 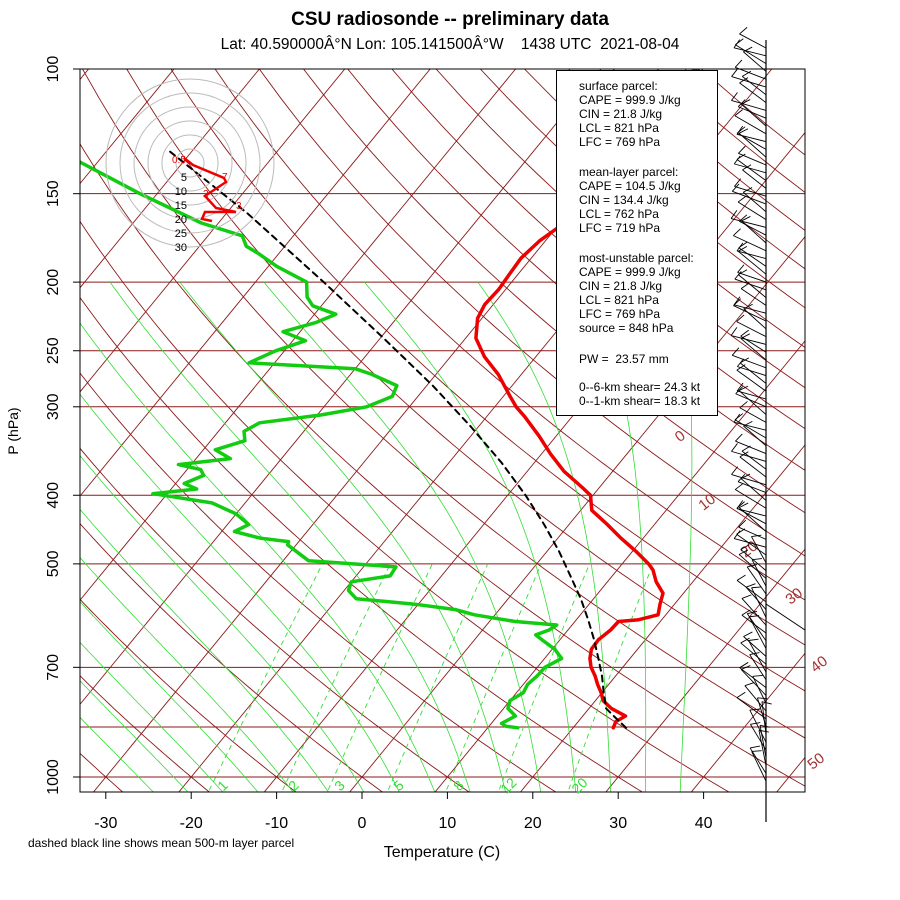 What do you see at coordinates (53, 777) in the screenshot?
I see `y-tick-label: 1000` at bounding box center [53, 777].